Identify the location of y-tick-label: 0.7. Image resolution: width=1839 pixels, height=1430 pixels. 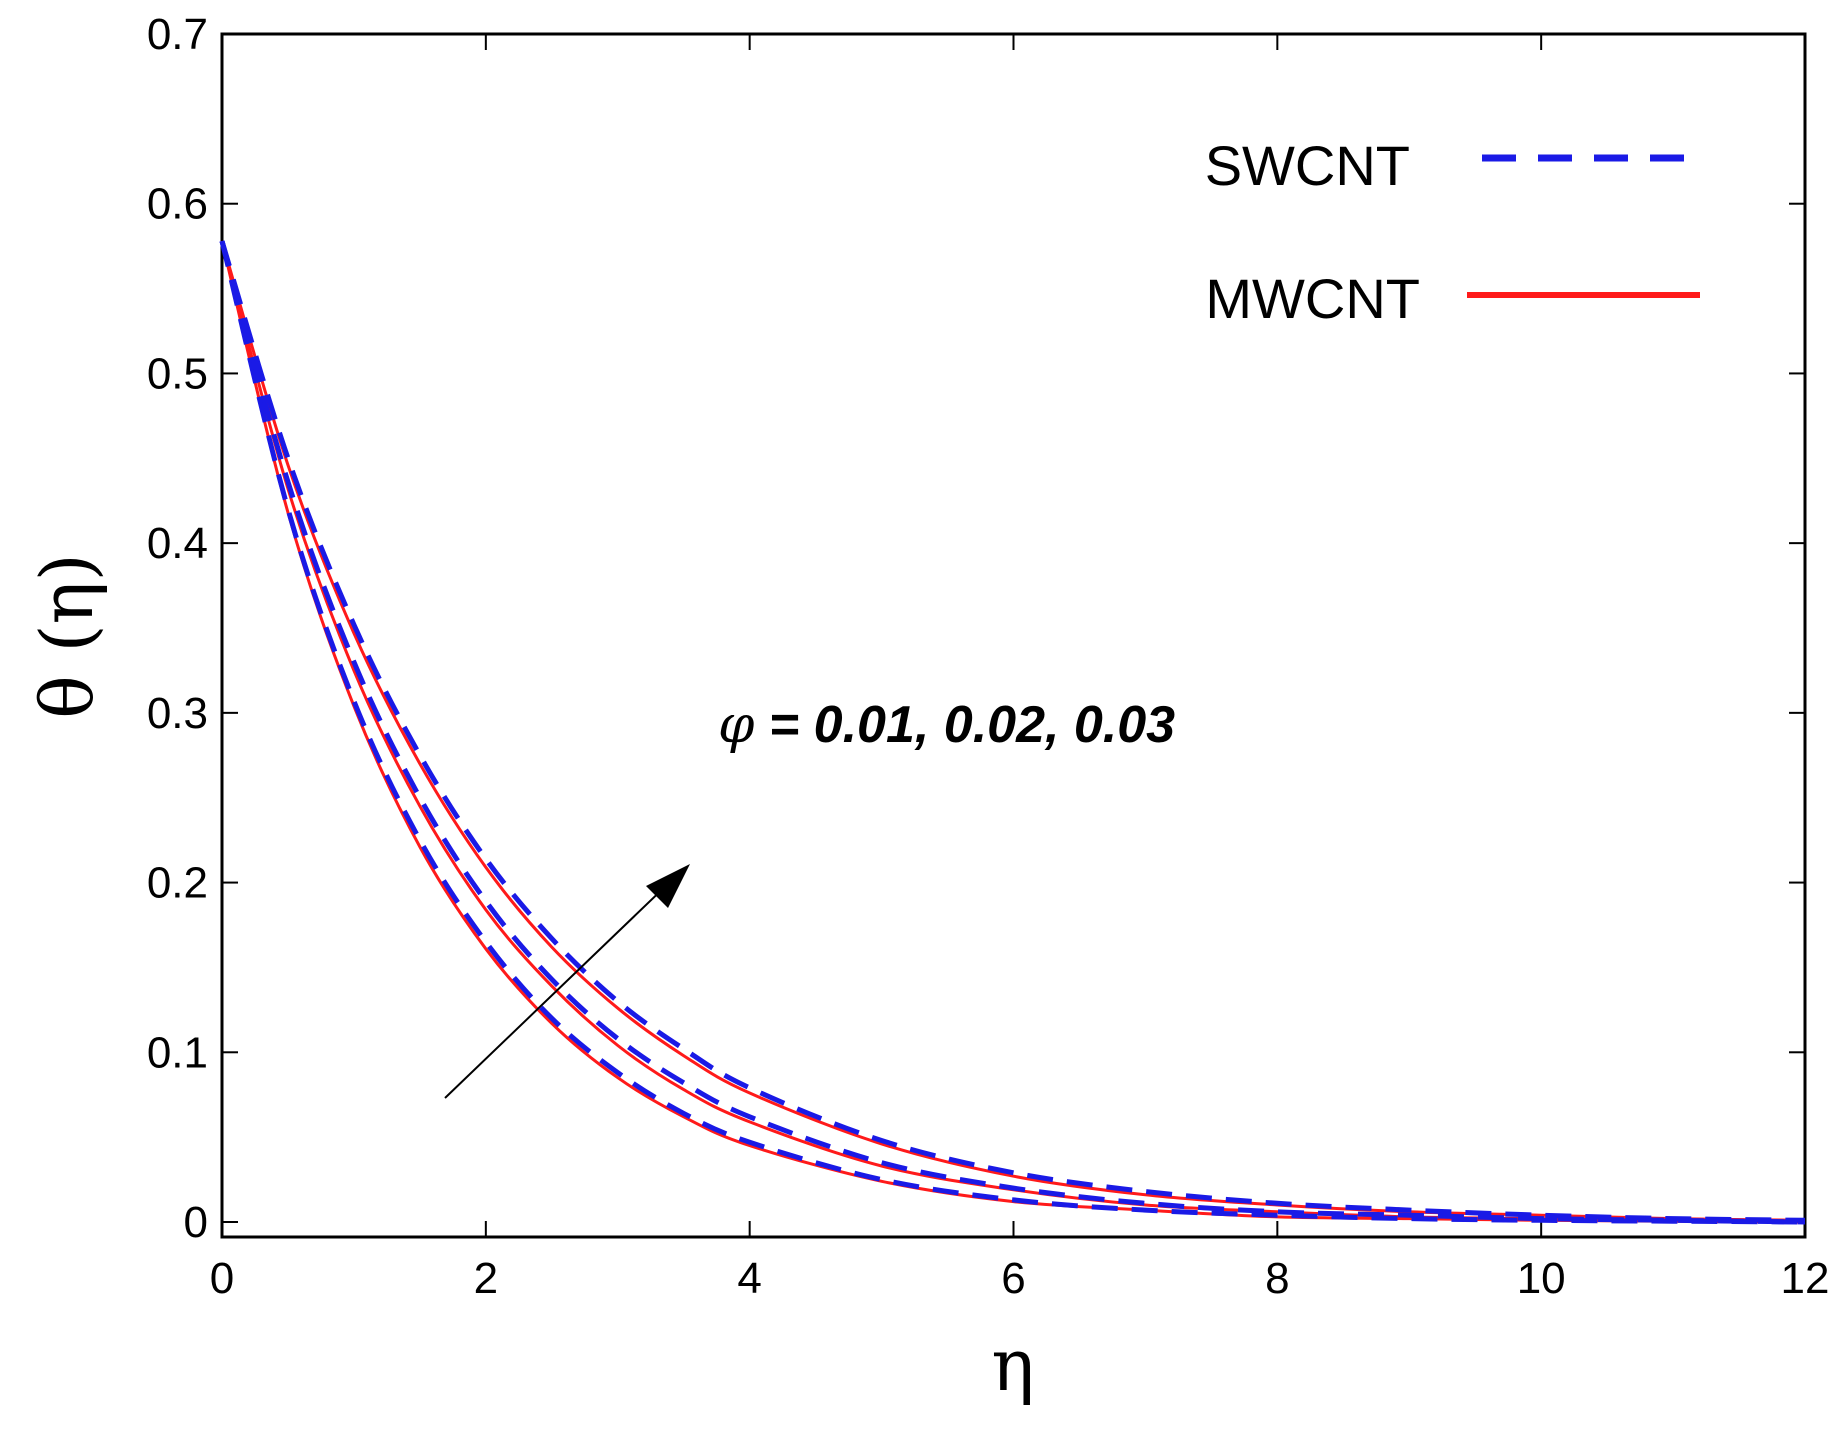
(177, 34).